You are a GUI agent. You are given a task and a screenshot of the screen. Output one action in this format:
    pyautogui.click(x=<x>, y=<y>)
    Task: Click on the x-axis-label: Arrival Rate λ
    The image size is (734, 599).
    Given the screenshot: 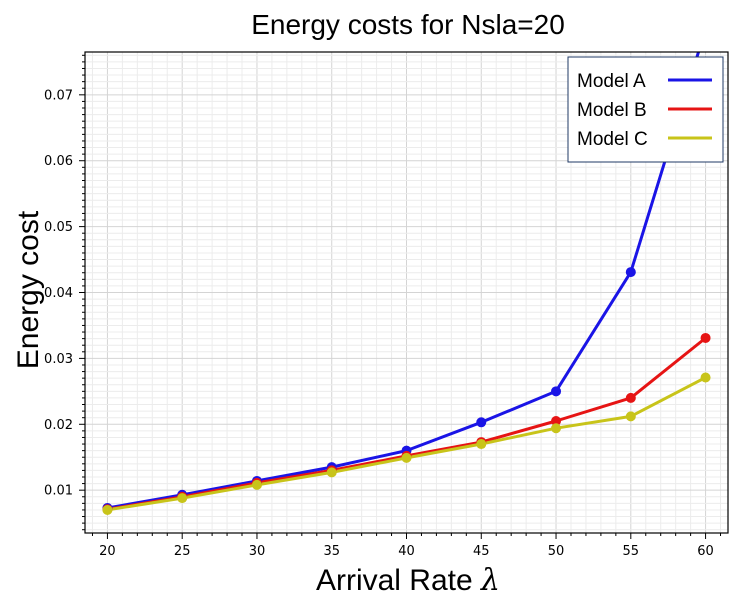 What is the action you would take?
    pyautogui.click(x=408, y=580)
    